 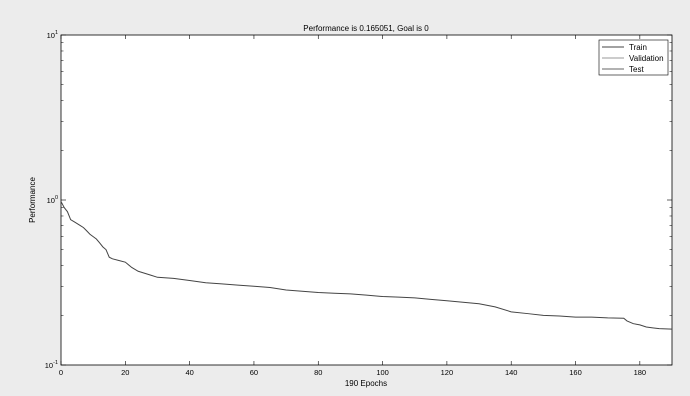 I want to click on x-tick-label: 100, so click(x=382, y=372).